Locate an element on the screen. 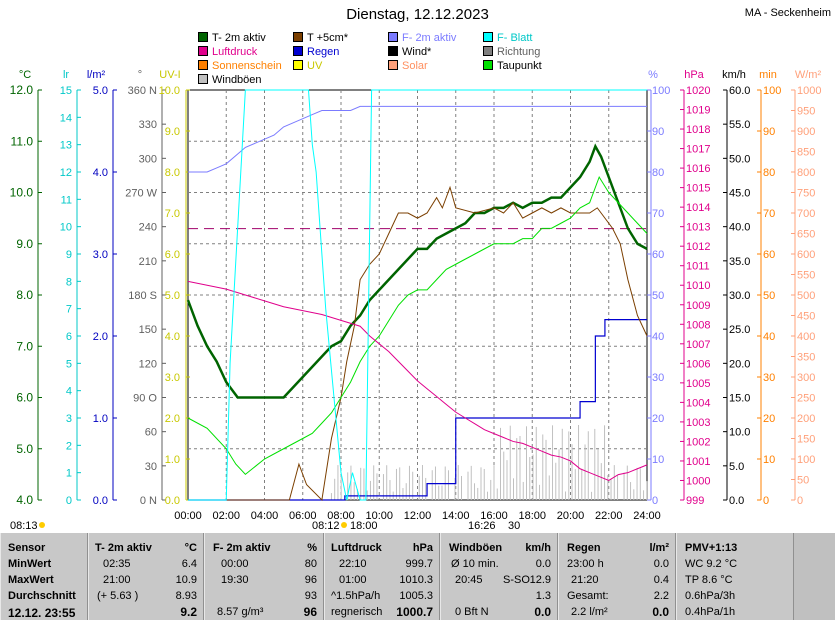 The width and height of the screenshot is (835, 620). sun-icon is located at coordinates (42, 525).